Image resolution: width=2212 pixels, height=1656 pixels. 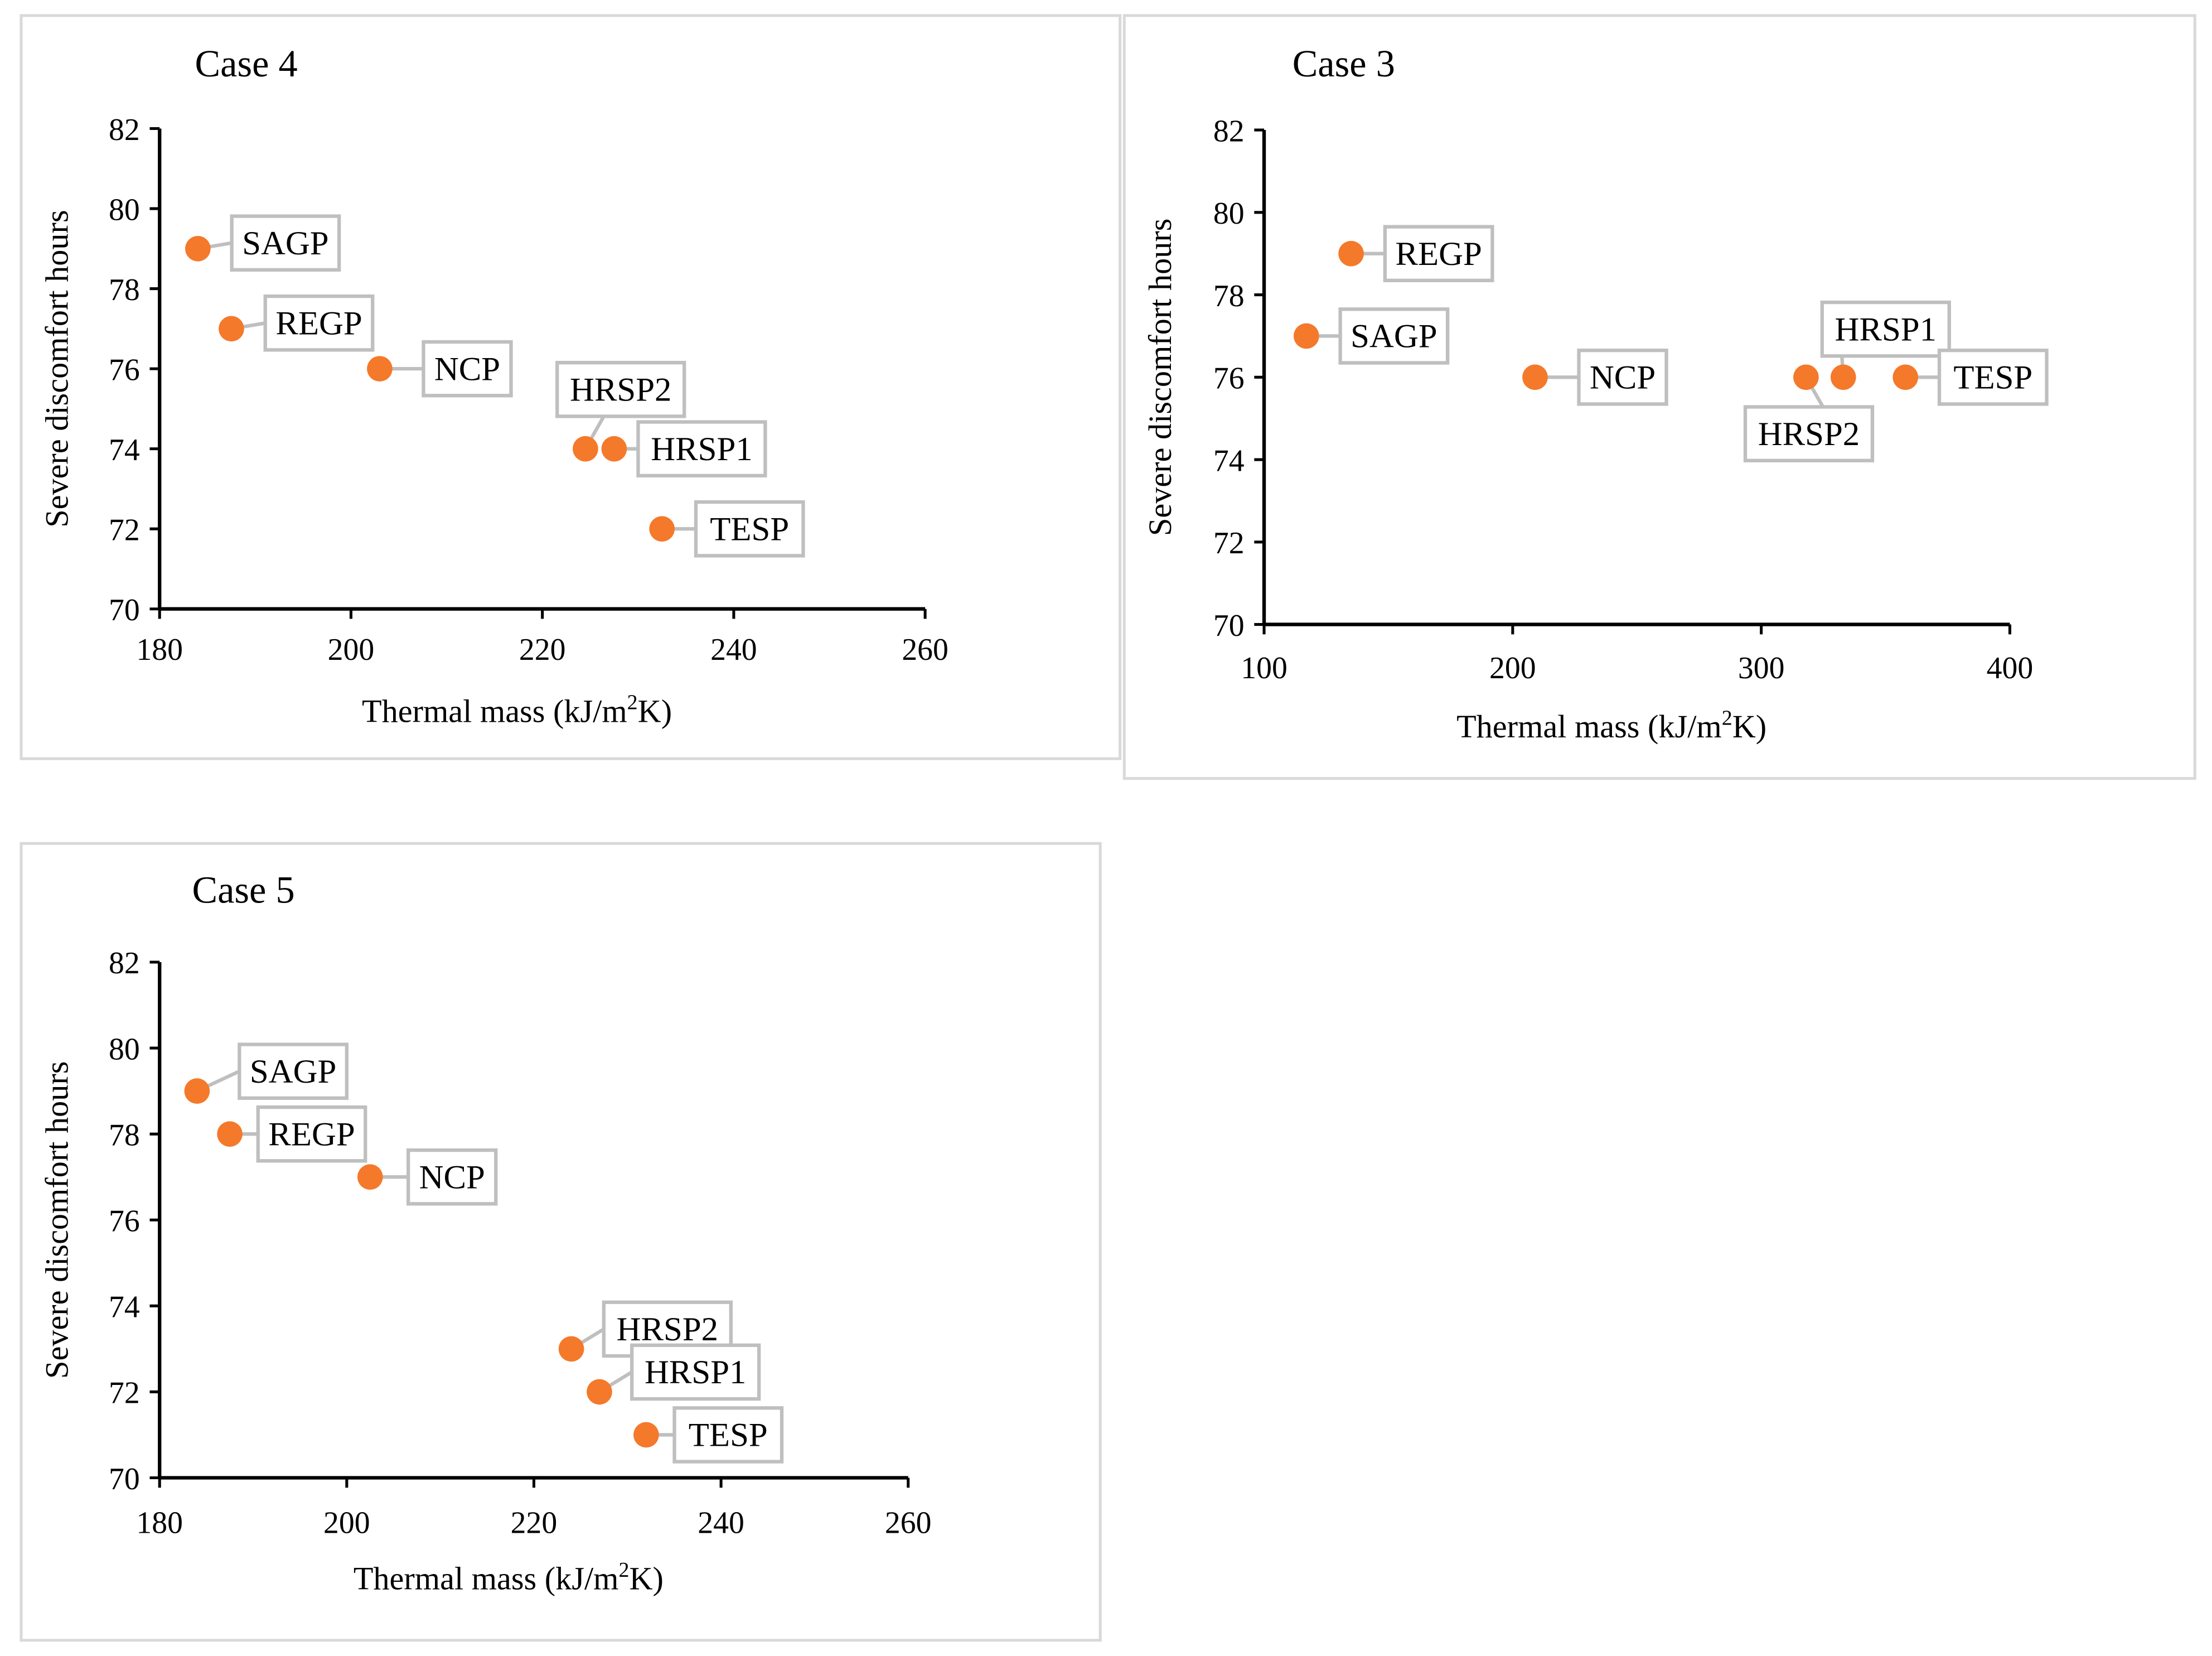 What do you see at coordinates (534, 1522) in the screenshot?
I see `x-tick-label: 220` at bounding box center [534, 1522].